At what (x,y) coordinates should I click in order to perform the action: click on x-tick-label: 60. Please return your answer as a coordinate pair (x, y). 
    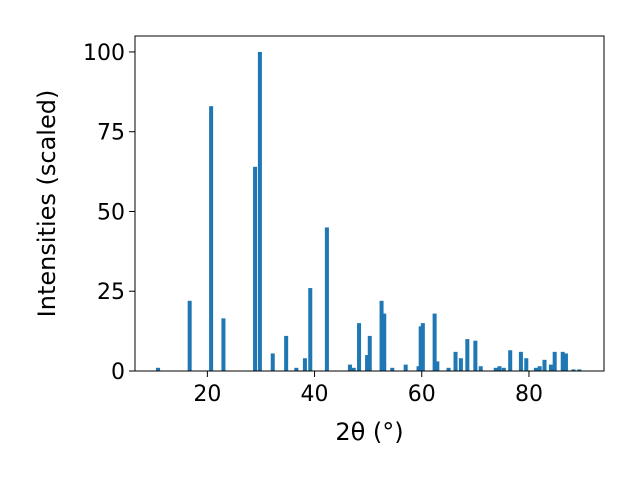
    Looking at the image, I should click on (422, 394).